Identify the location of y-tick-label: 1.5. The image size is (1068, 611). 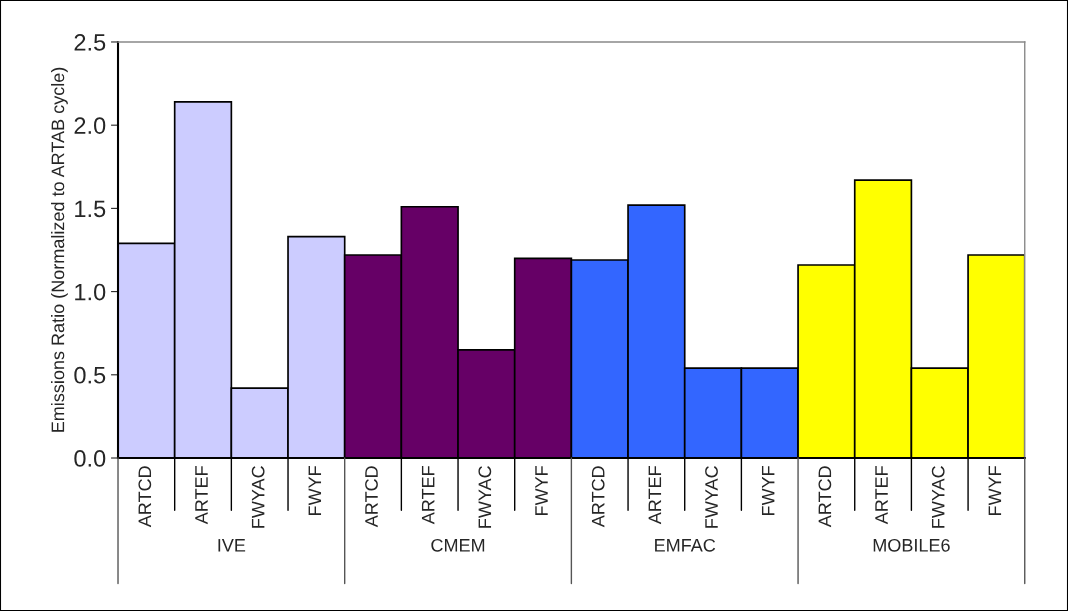
(90, 209).